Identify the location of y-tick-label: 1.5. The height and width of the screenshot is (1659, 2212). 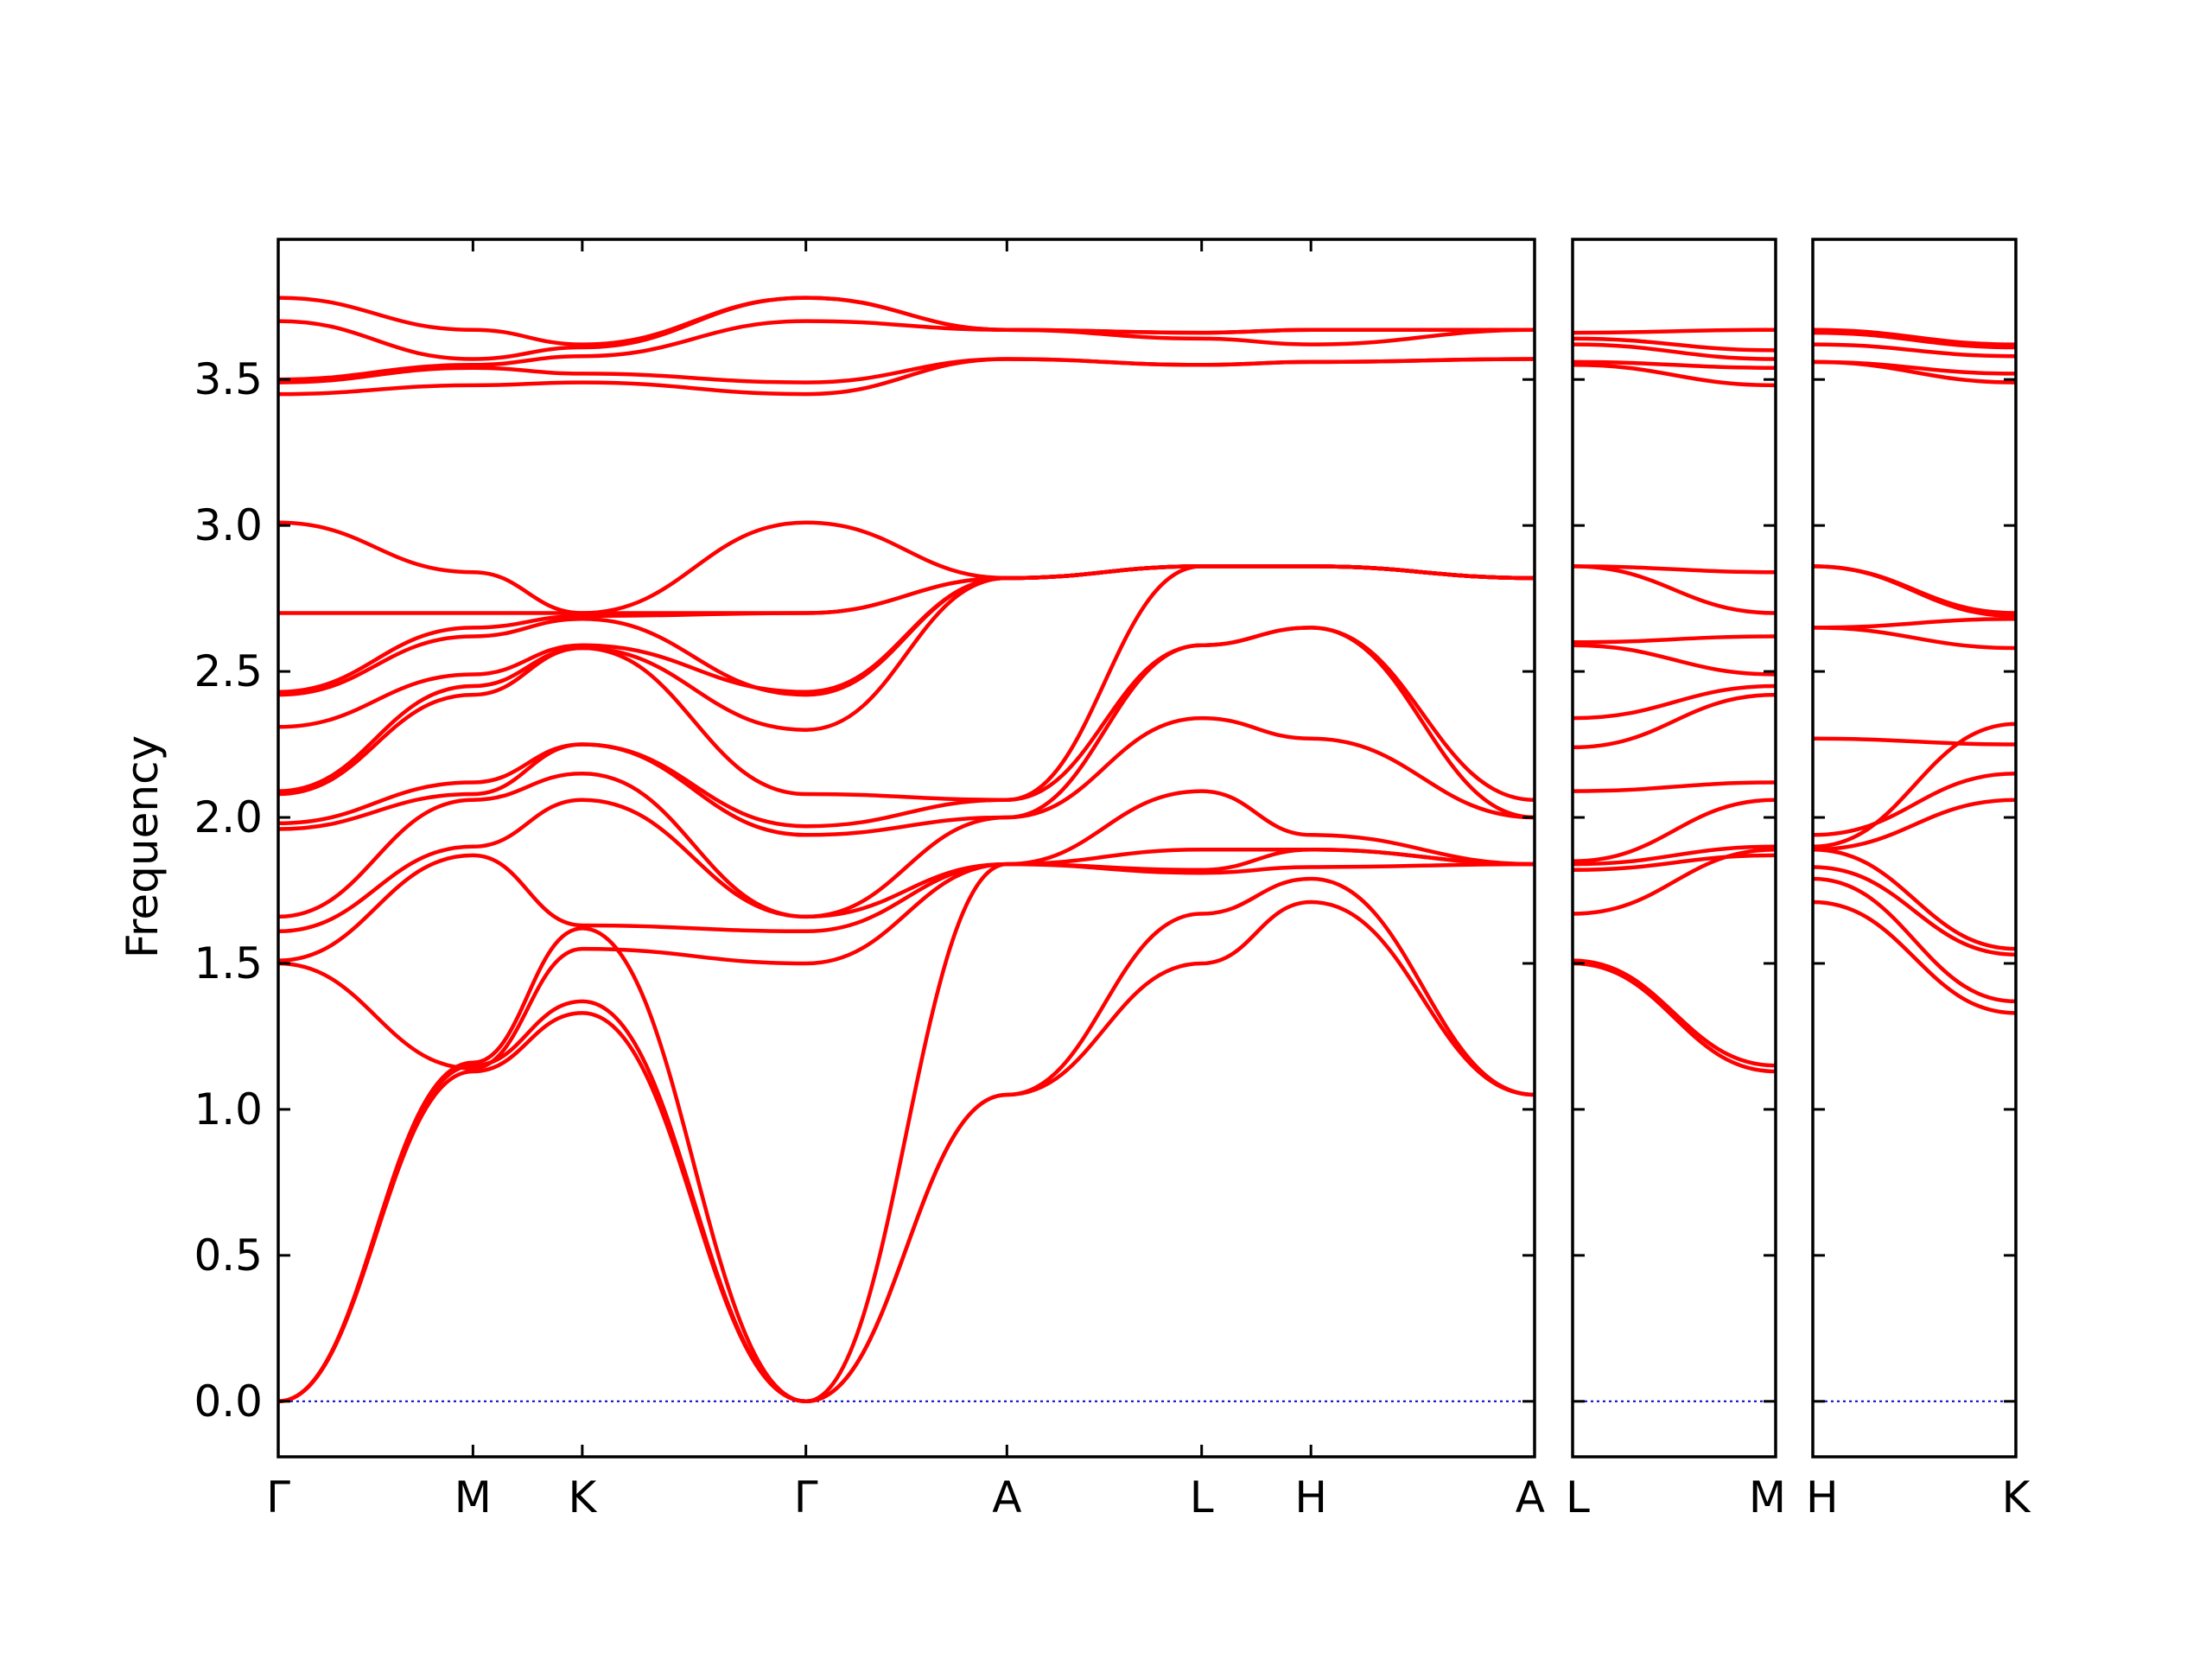
(229, 963).